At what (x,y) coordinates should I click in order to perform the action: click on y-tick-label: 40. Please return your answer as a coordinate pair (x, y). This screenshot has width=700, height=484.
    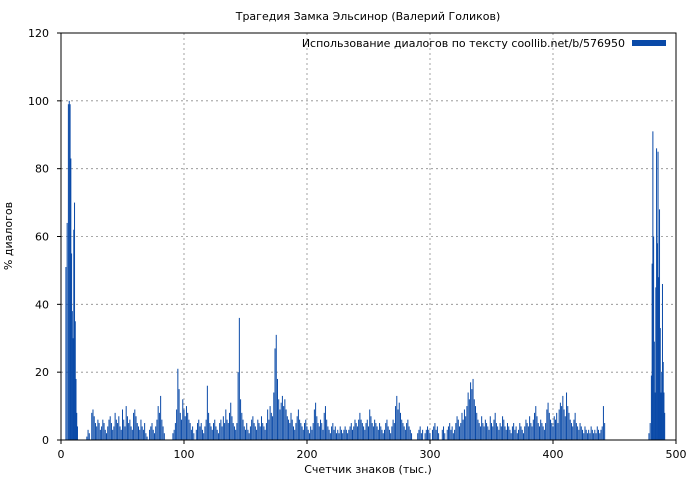
    Looking at the image, I should click on (42, 304).